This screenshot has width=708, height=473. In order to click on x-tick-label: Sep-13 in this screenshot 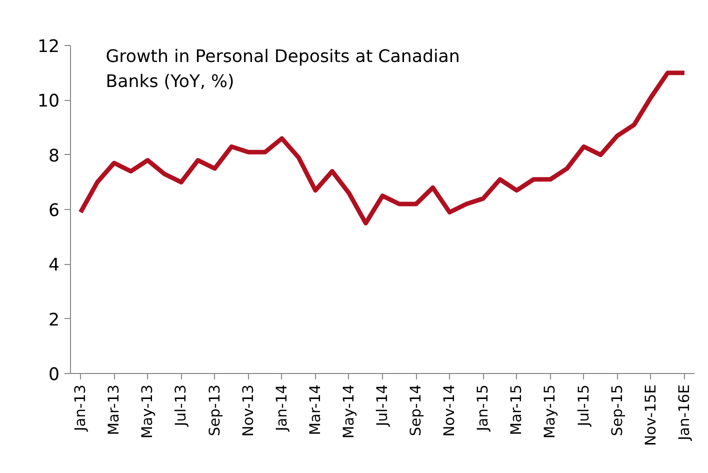, I will do `click(215, 410)`.